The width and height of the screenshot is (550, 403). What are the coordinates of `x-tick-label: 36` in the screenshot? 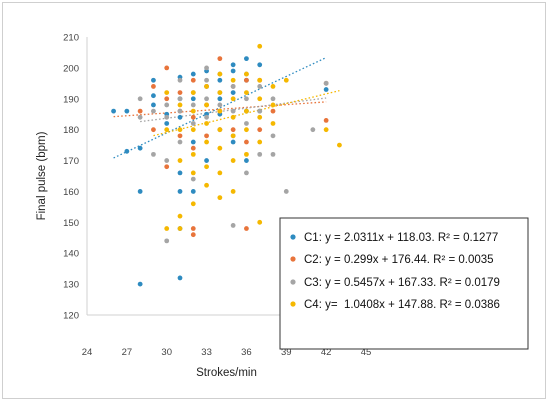 It's located at (246, 352).